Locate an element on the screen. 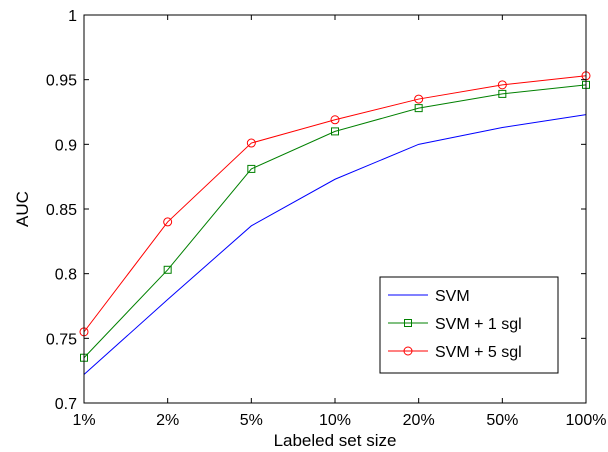 This screenshot has width=608, height=452. legend: SVM SVM + 1 sgl SVM + 5 sgl is located at coordinates (469, 325).